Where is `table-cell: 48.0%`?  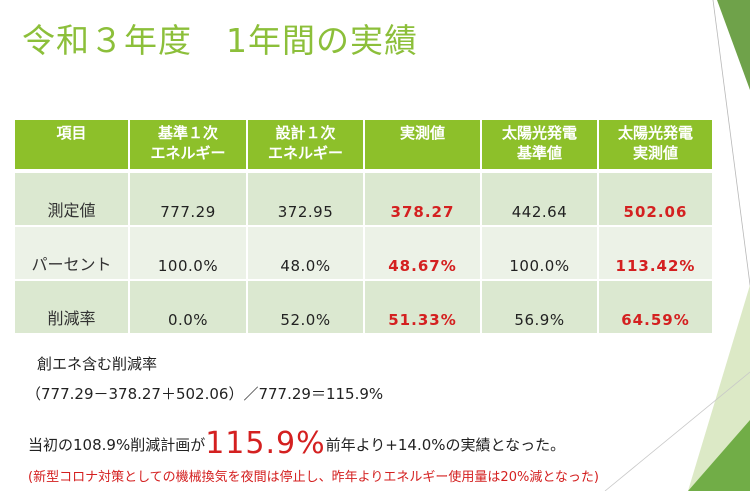
table-cell: 48.0% is located at coordinates (305, 253).